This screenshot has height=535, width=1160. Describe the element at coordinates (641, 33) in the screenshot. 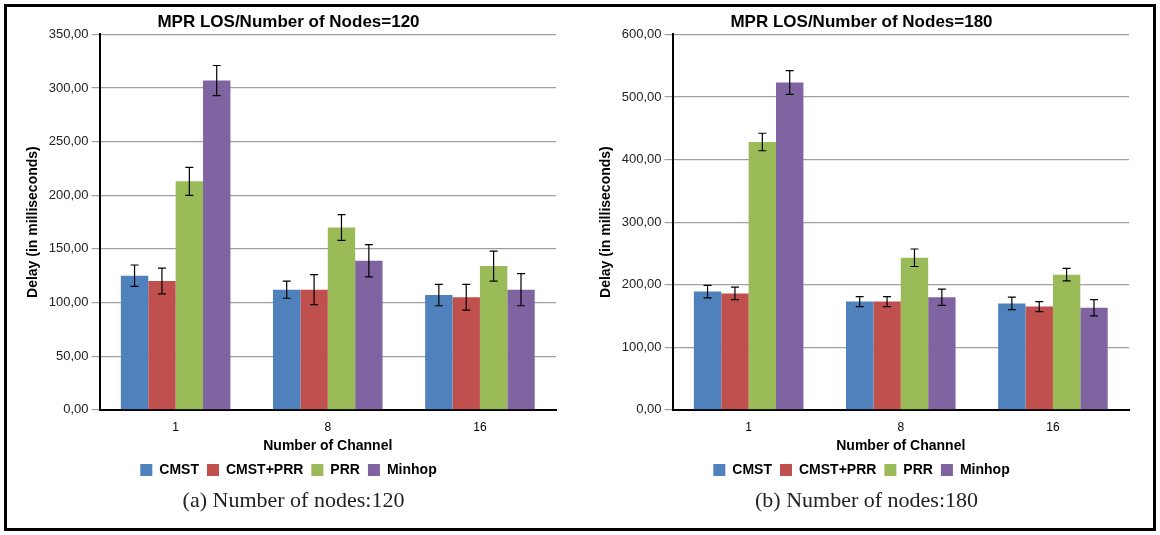

I see `y-tick-label: 600,00` at that location.